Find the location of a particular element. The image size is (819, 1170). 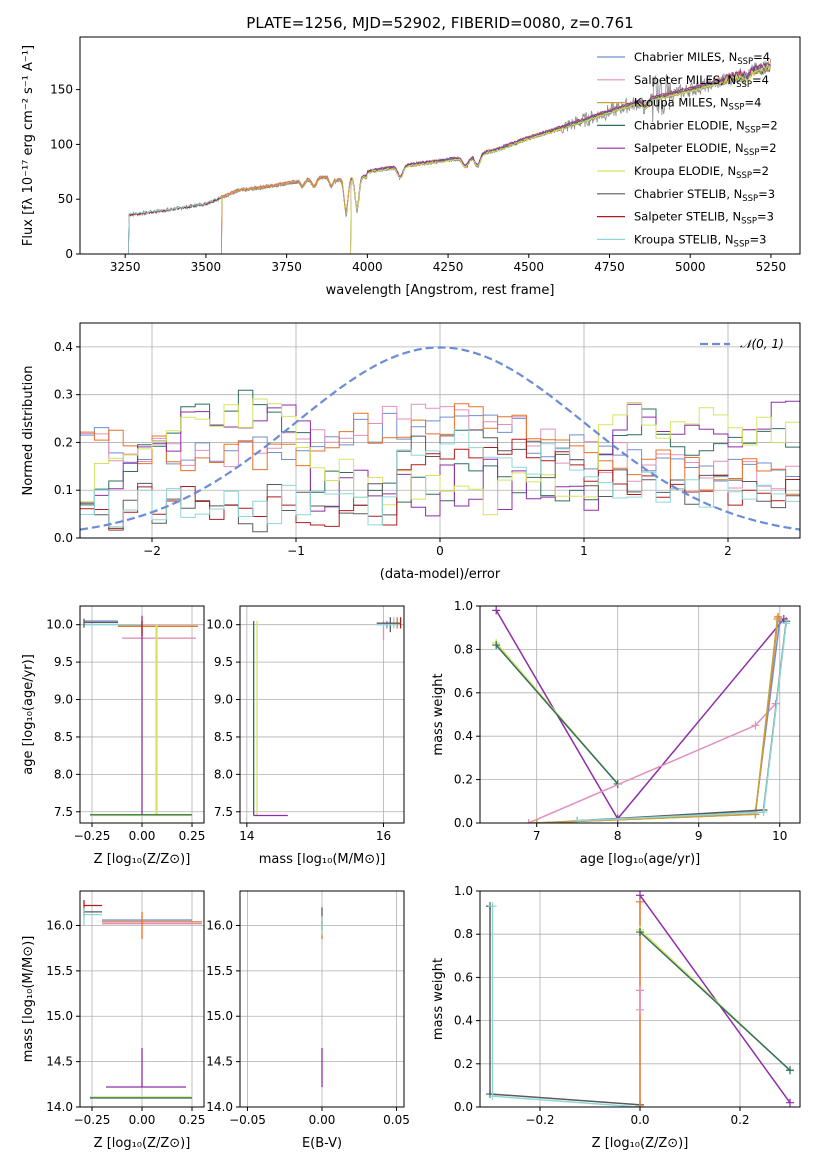

x-axis-label: E(B-V) is located at coordinates (322, 1143).